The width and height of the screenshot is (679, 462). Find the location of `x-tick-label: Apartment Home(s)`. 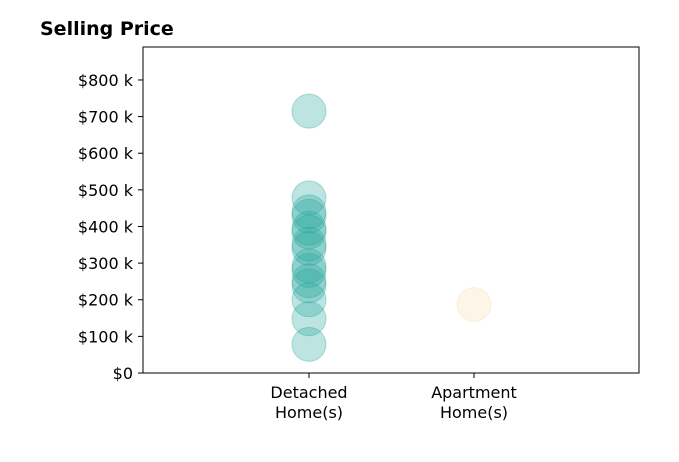

x-tick-label: Apartment Home(s) is located at coordinates (474, 402).